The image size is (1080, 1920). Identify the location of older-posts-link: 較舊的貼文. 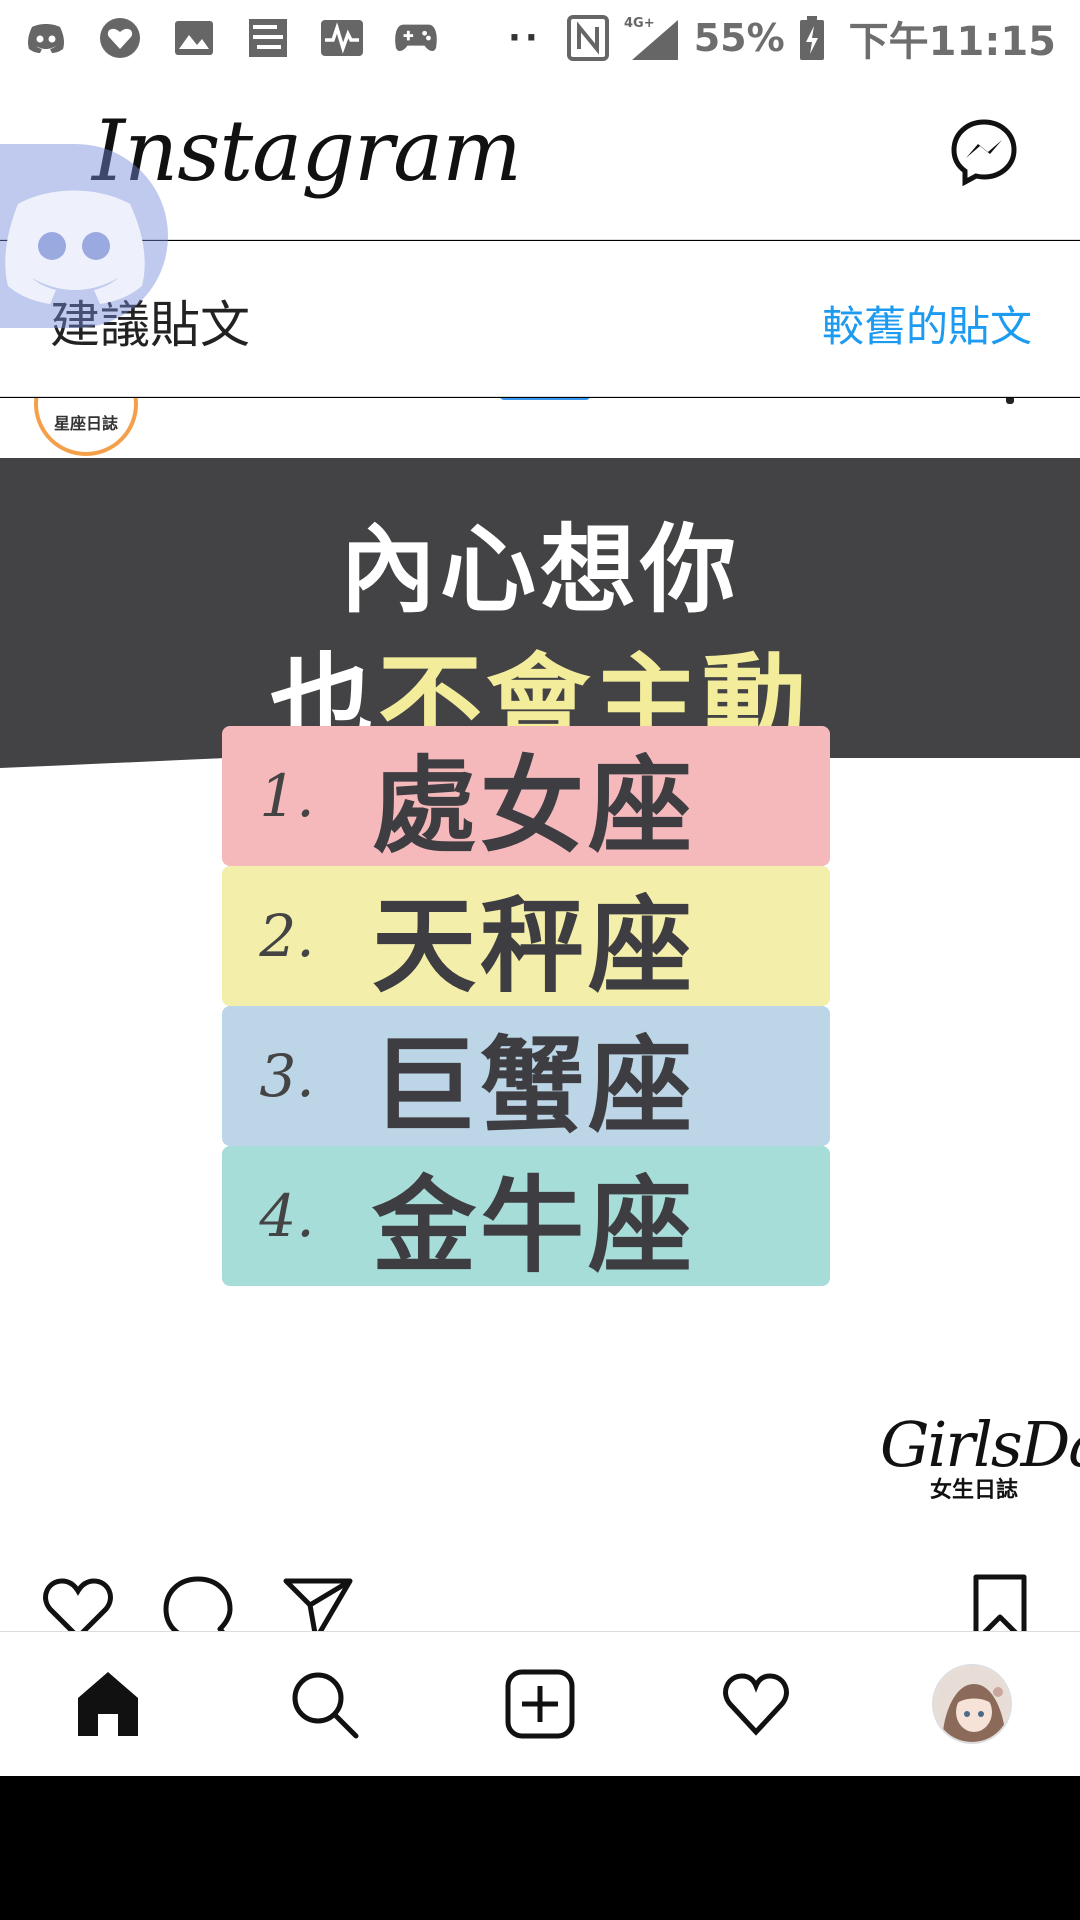
(926, 326).